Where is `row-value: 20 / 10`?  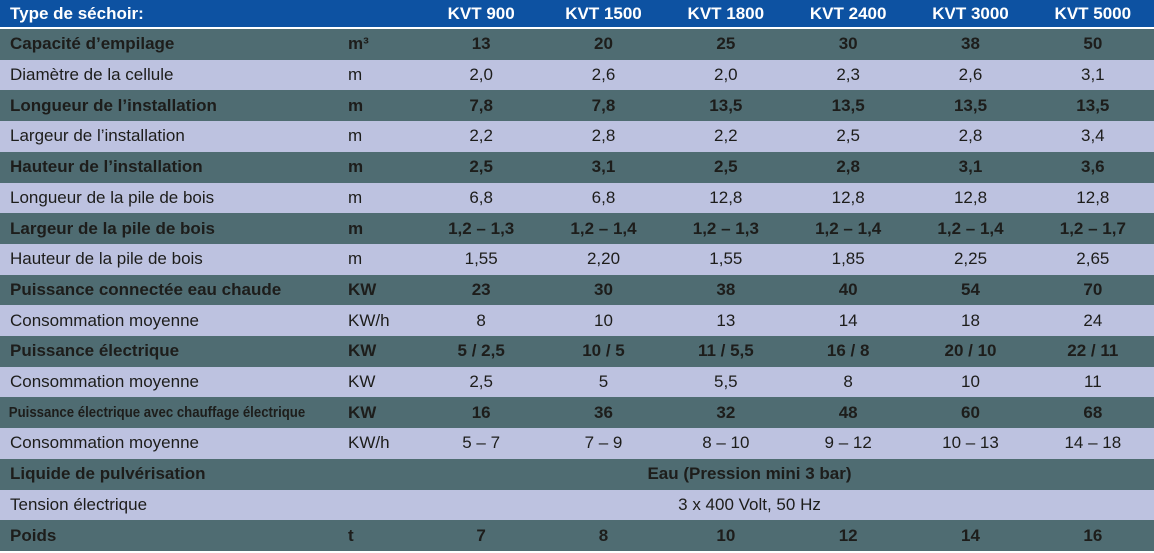
row-value: 20 / 10 is located at coordinates (970, 351).